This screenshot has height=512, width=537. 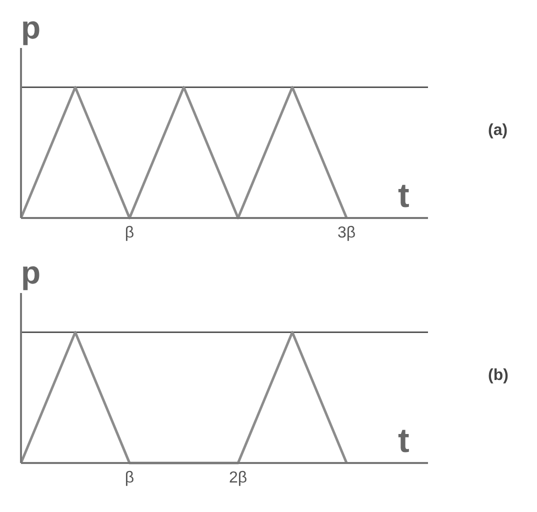 What do you see at coordinates (498, 375) in the screenshot?
I see `text: (b)` at bounding box center [498, 375].